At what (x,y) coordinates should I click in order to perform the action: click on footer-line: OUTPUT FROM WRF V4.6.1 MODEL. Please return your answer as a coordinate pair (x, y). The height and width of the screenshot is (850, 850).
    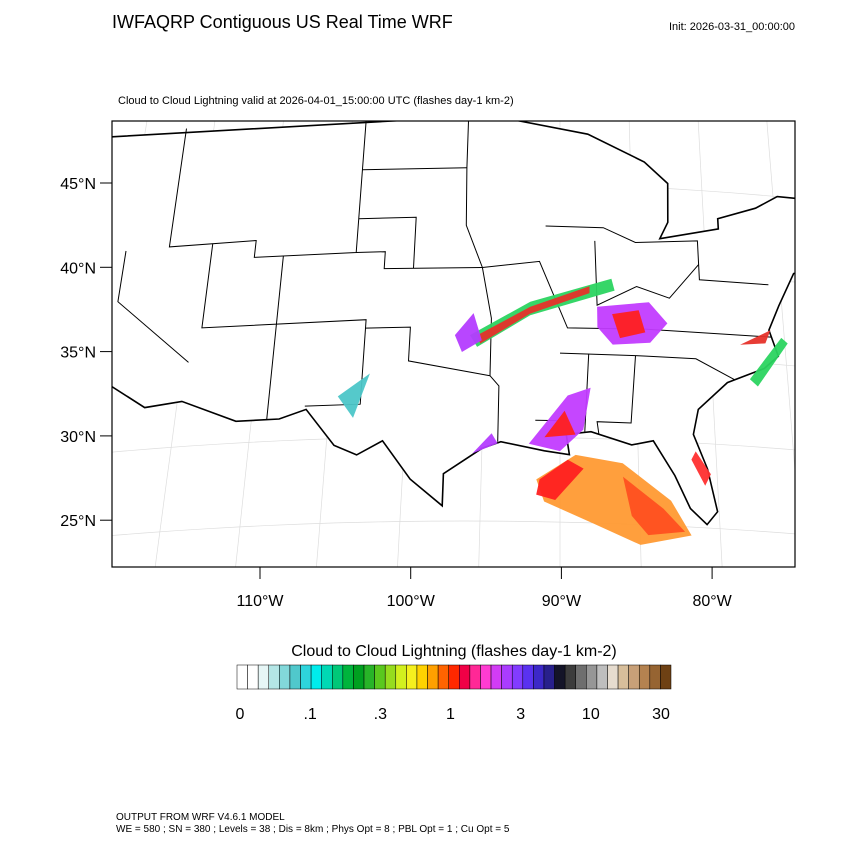
    Looking at the image, I should click on (200, 817).